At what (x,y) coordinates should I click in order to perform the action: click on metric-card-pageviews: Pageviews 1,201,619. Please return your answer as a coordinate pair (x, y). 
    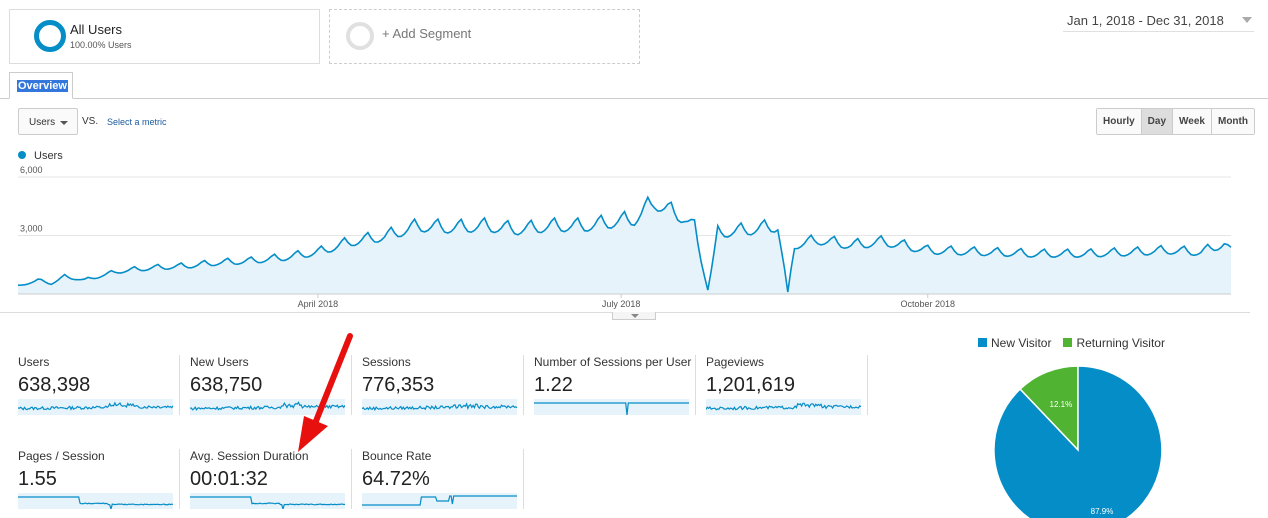
    Looking at the image, I should click on (787, 385).